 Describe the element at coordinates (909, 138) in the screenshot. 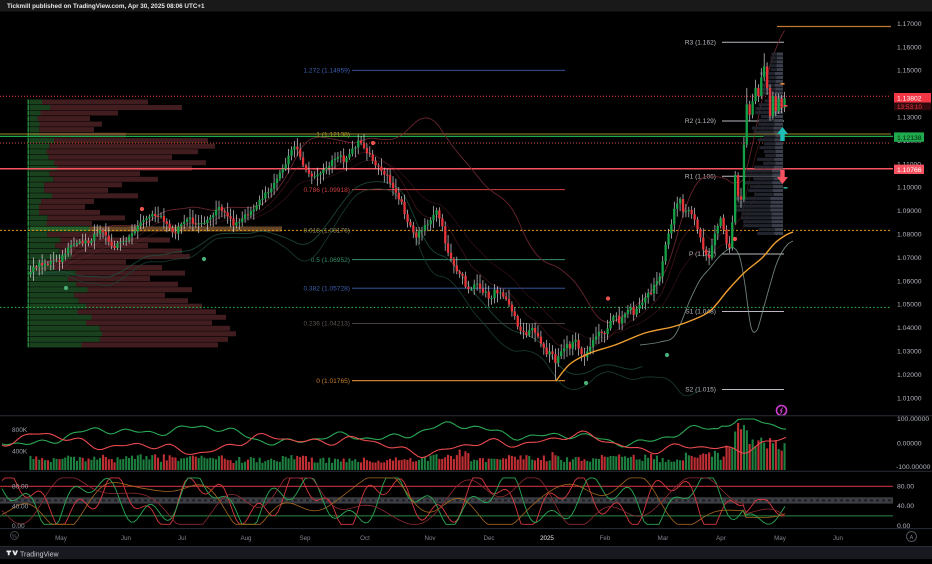

I see `svg-text: 1.12138` at that location.